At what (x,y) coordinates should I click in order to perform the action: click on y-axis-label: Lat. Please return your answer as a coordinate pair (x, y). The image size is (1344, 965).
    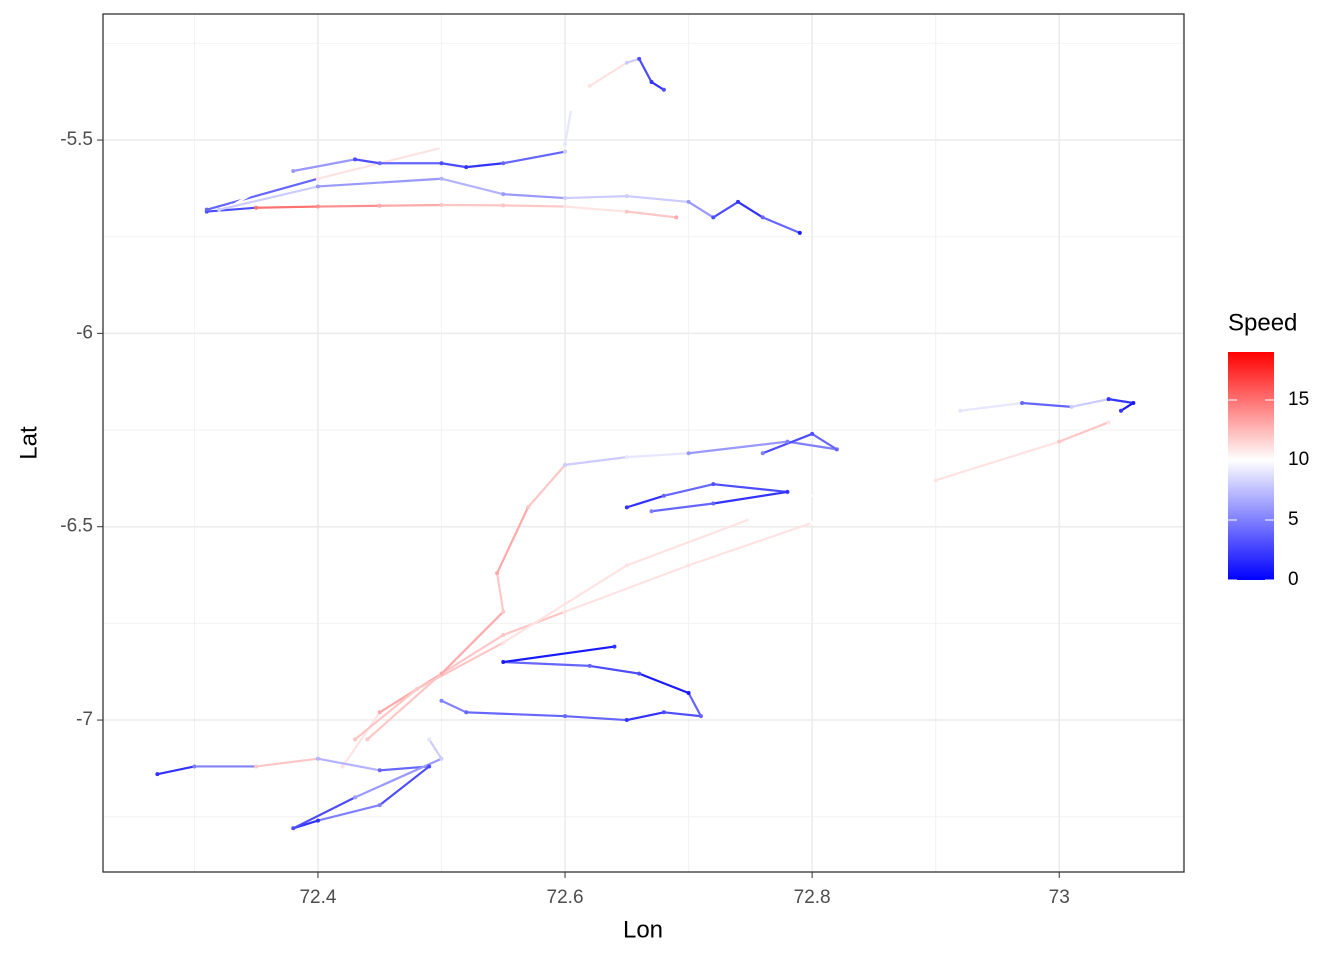
    Looking at the image, I should click on (28, 443).